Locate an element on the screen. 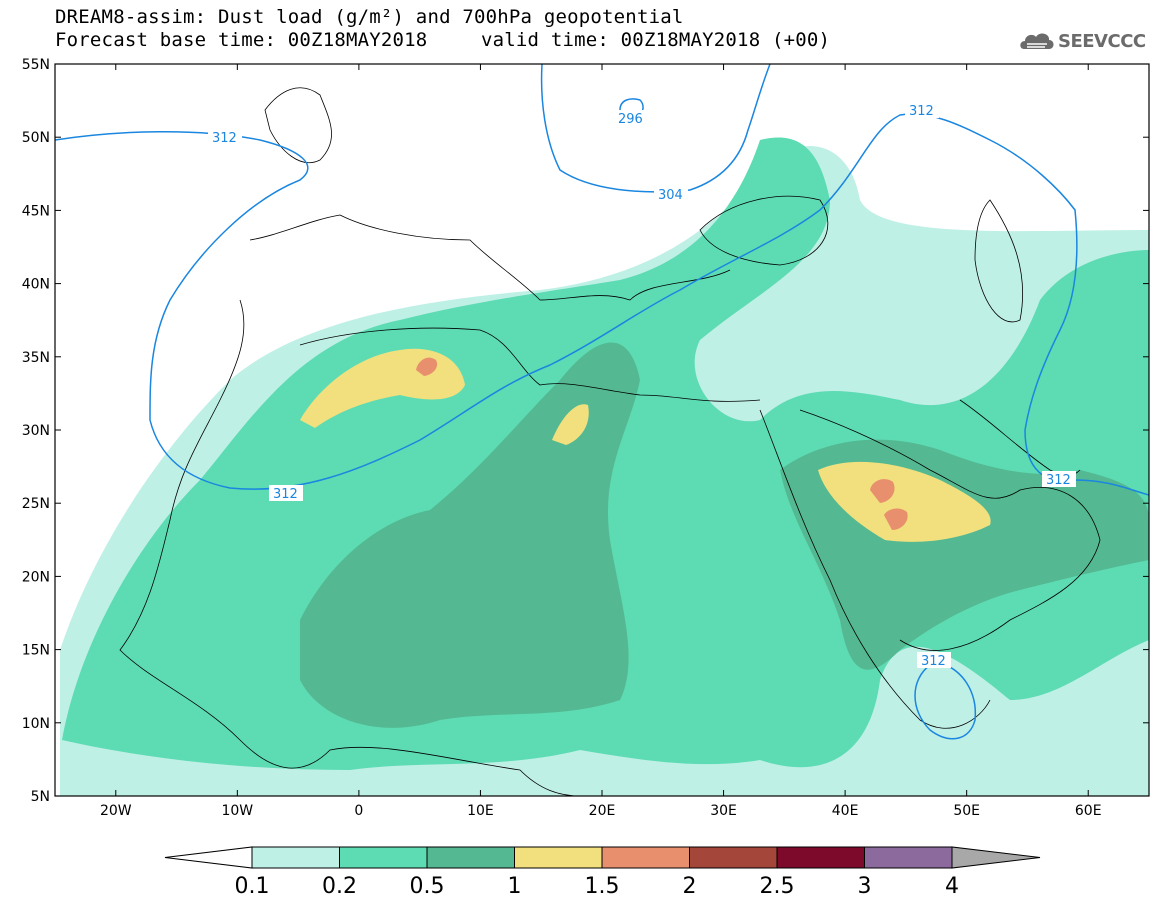 The height and width of the screenshot is (907, 1165). base-time-text: Forecast base time: 00Z18MAY2018 is located at coordinates (241, 40).